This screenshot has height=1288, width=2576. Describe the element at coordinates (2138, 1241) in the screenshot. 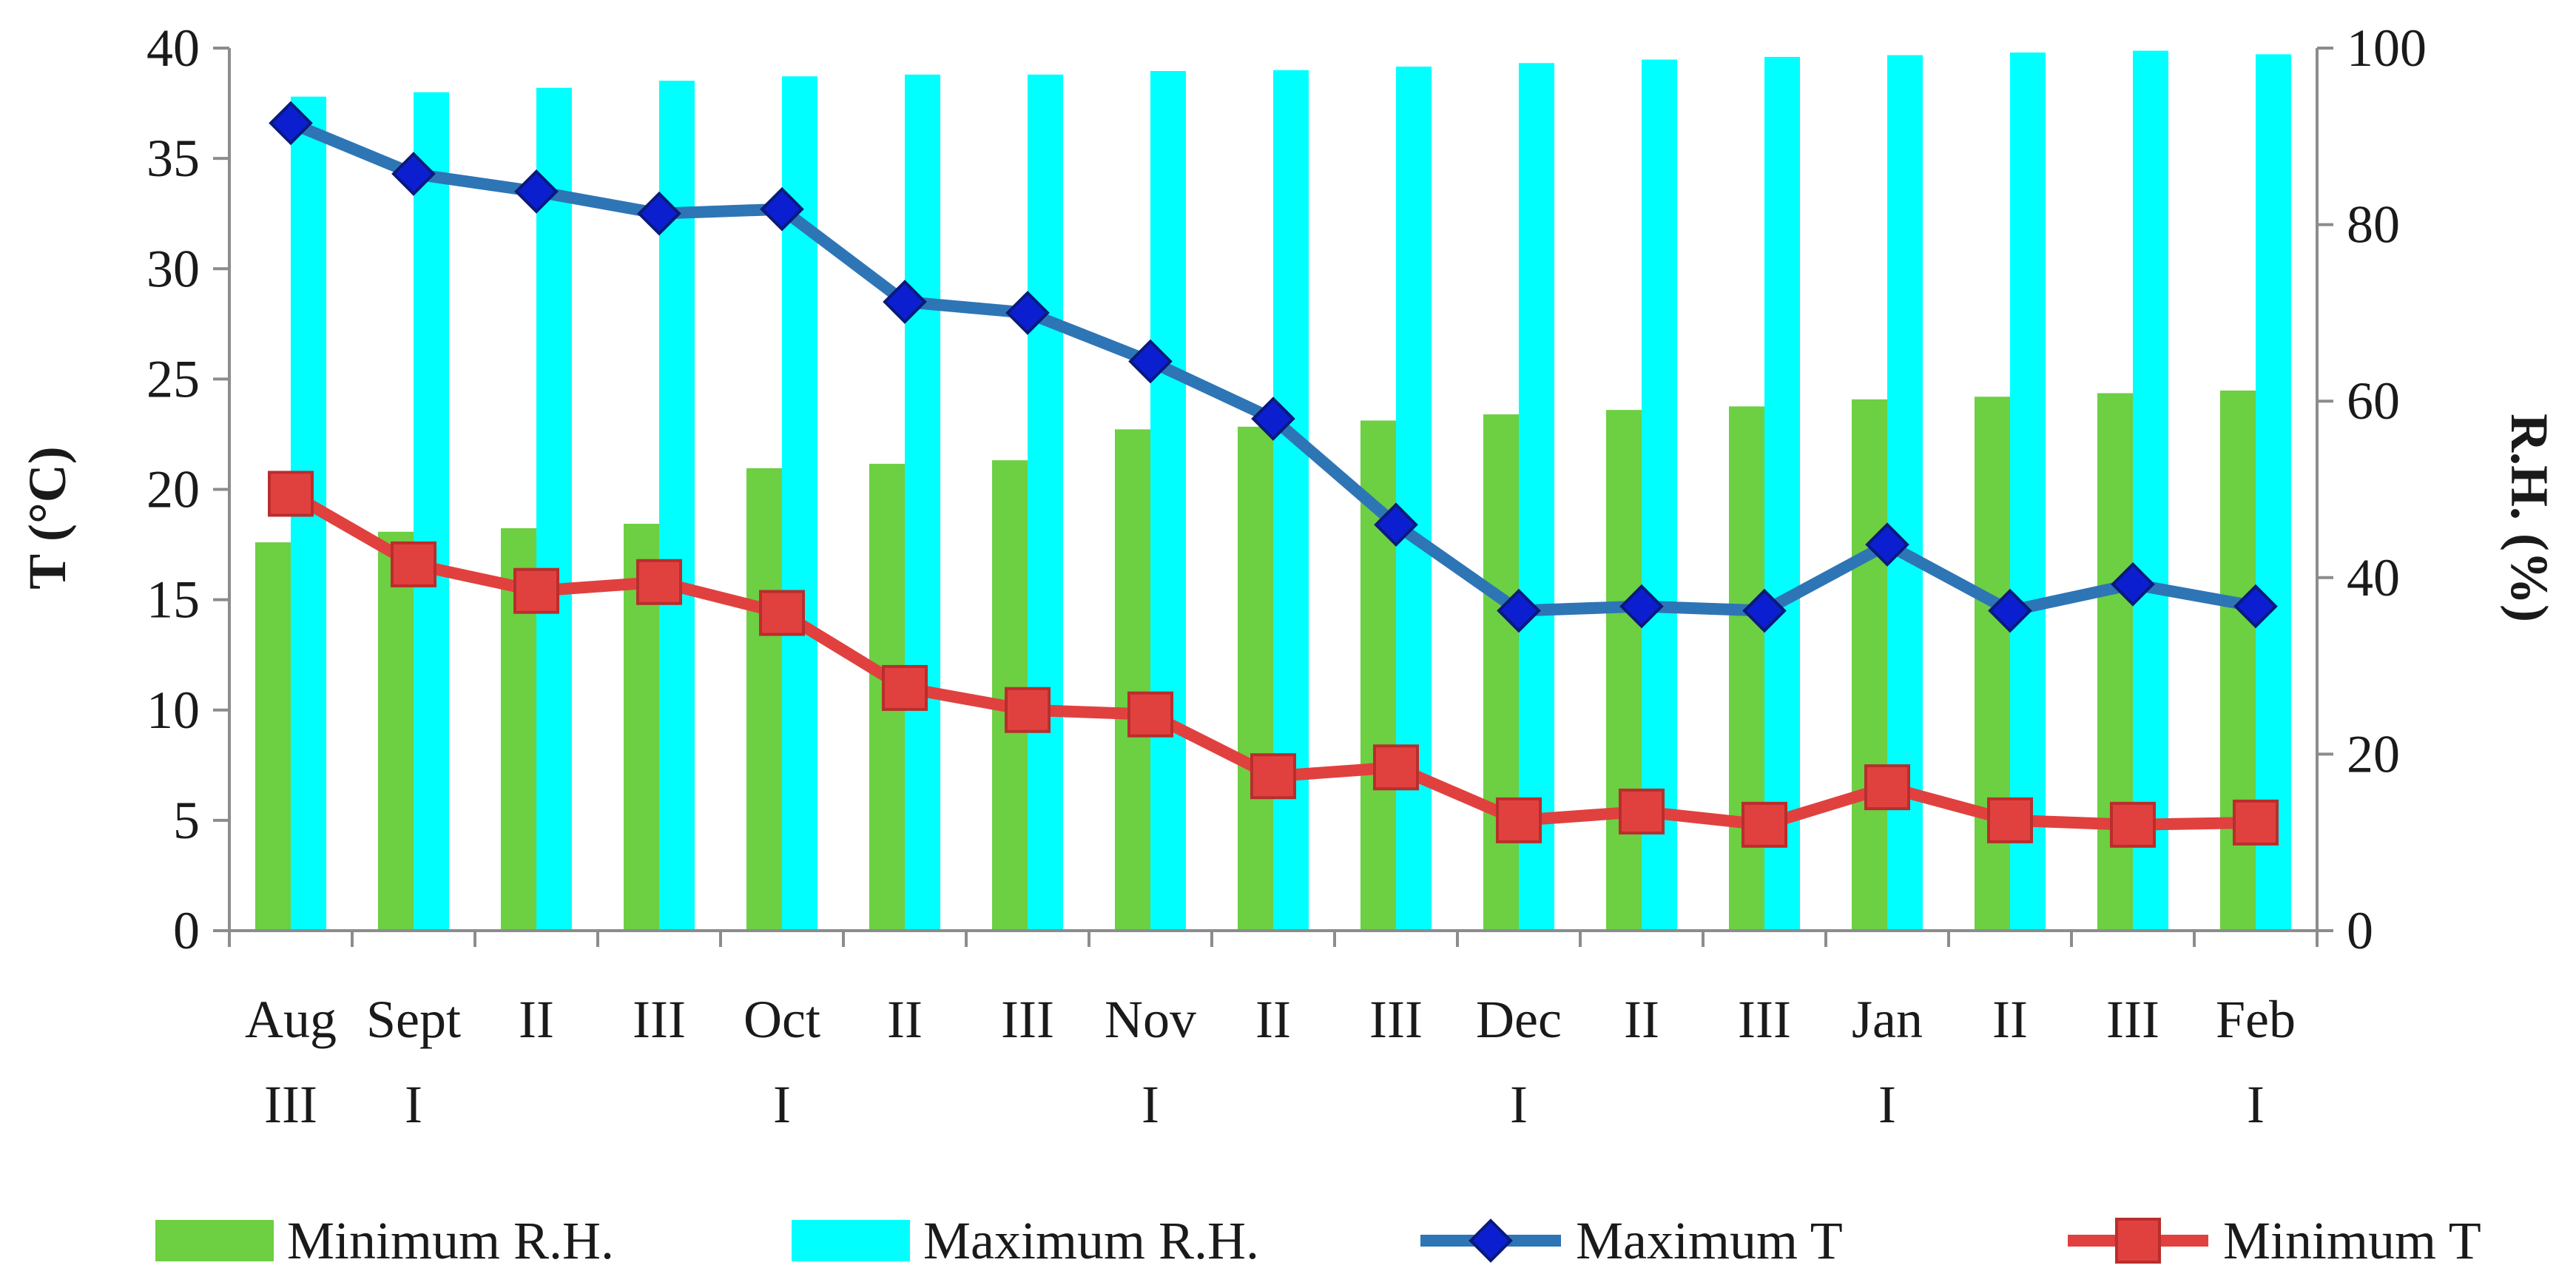

I see `legend-marker-minimum-t` at that location.